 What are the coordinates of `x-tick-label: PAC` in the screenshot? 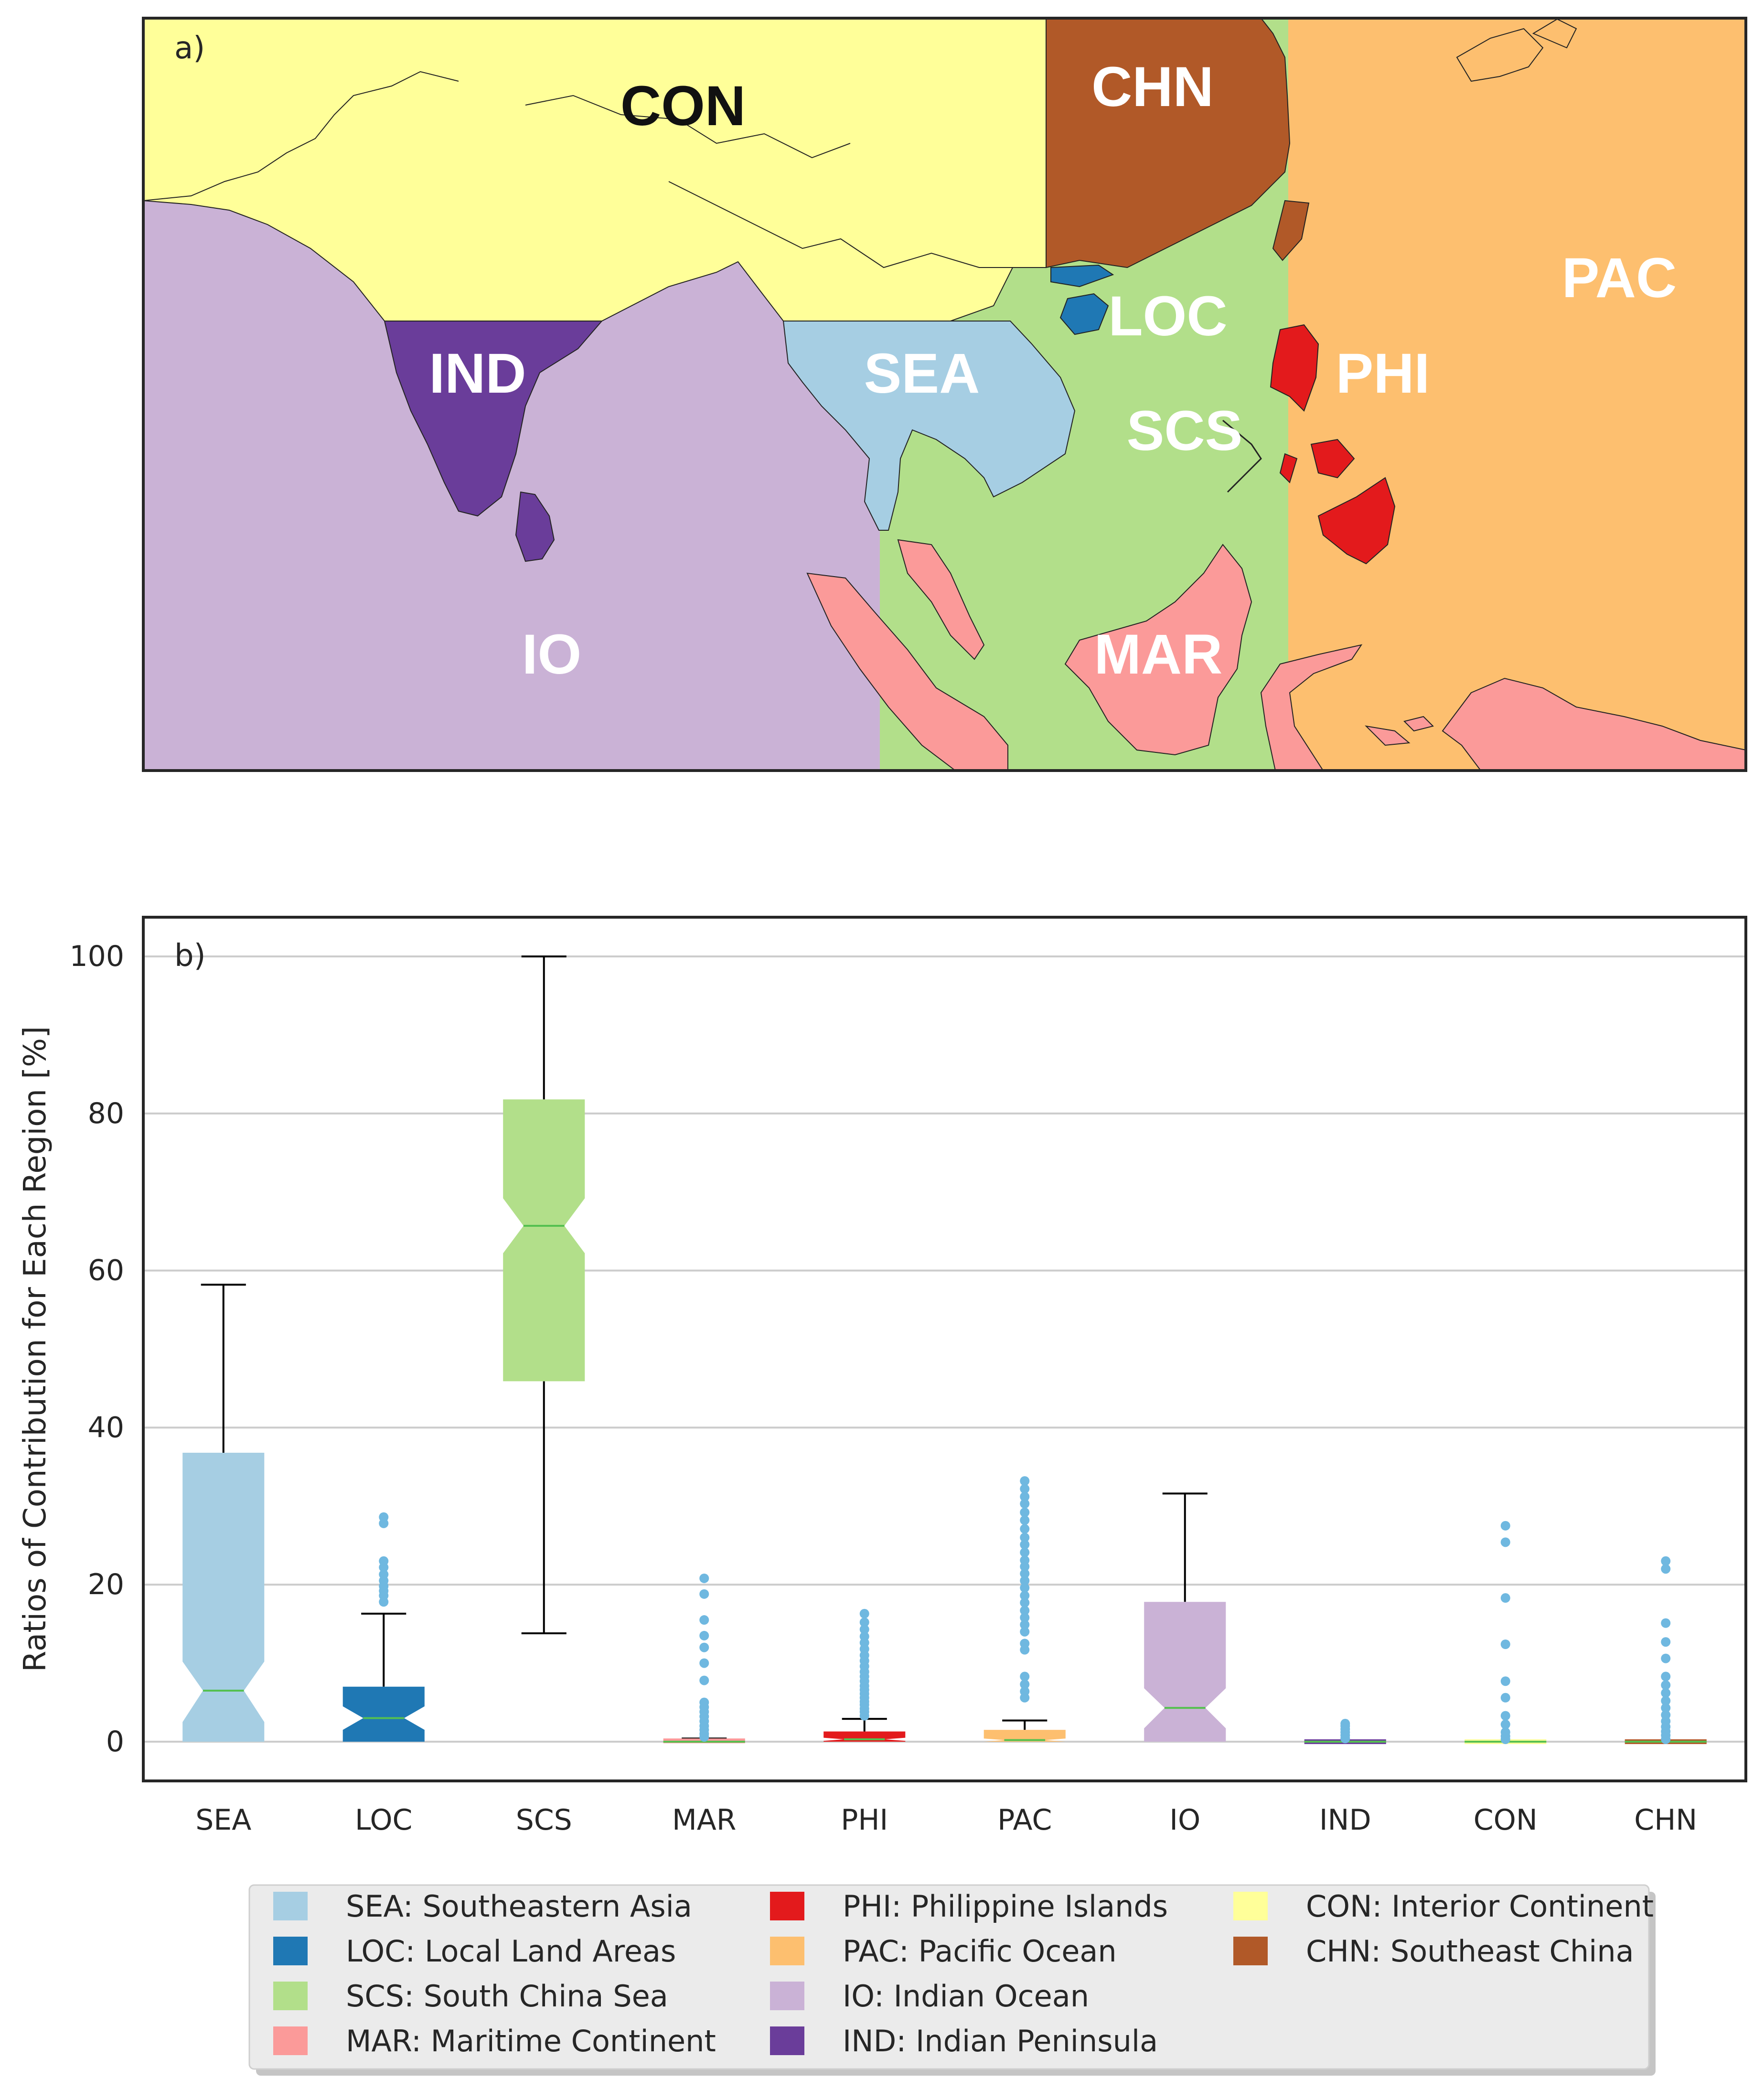 It's located at (1024, 1820).